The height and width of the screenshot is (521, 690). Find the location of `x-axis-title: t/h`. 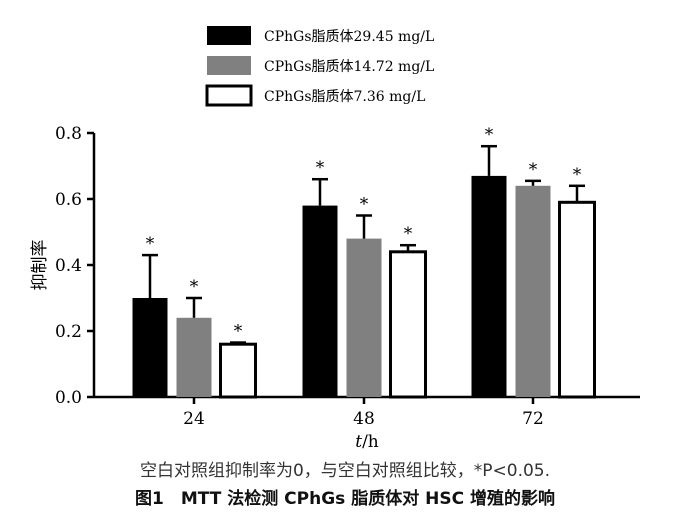

x-axis-title: t/h is located at coordinates (367, 442).